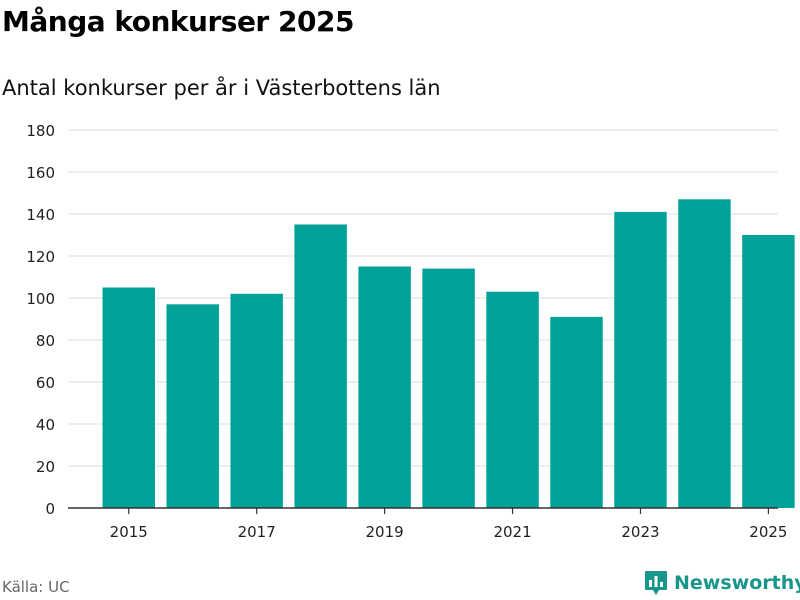  Describe the element at coordinates (40, 173) in the screenshot. I see `y-tick-label: 160` at that location.